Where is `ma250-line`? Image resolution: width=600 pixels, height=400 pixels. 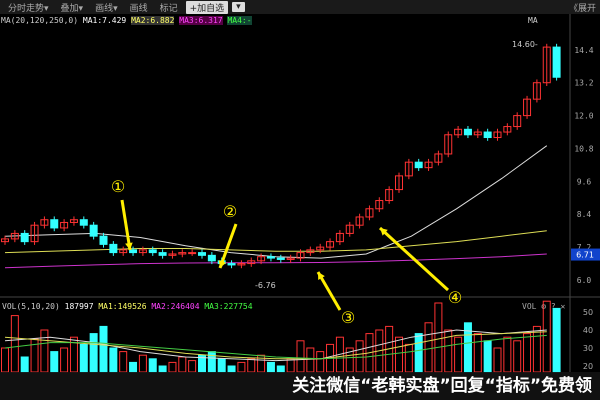
ma250-line is located at coordinates (275, 261).